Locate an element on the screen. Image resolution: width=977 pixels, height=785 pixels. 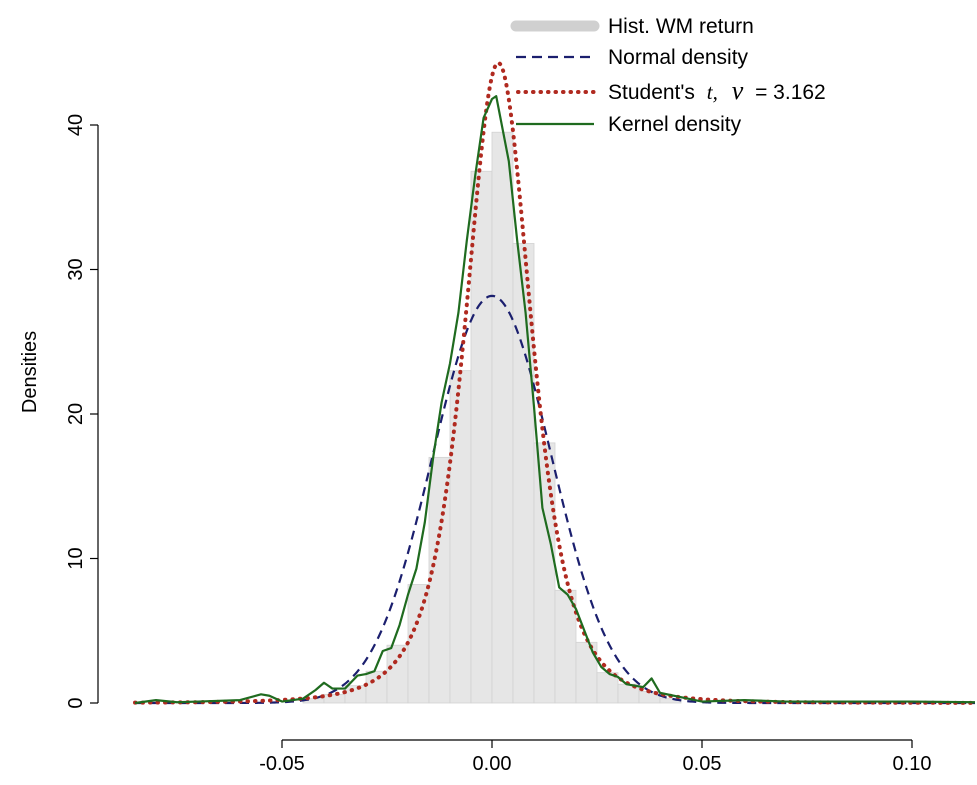
x-tick-label: 0.00 is located at coordinates (492, 764).